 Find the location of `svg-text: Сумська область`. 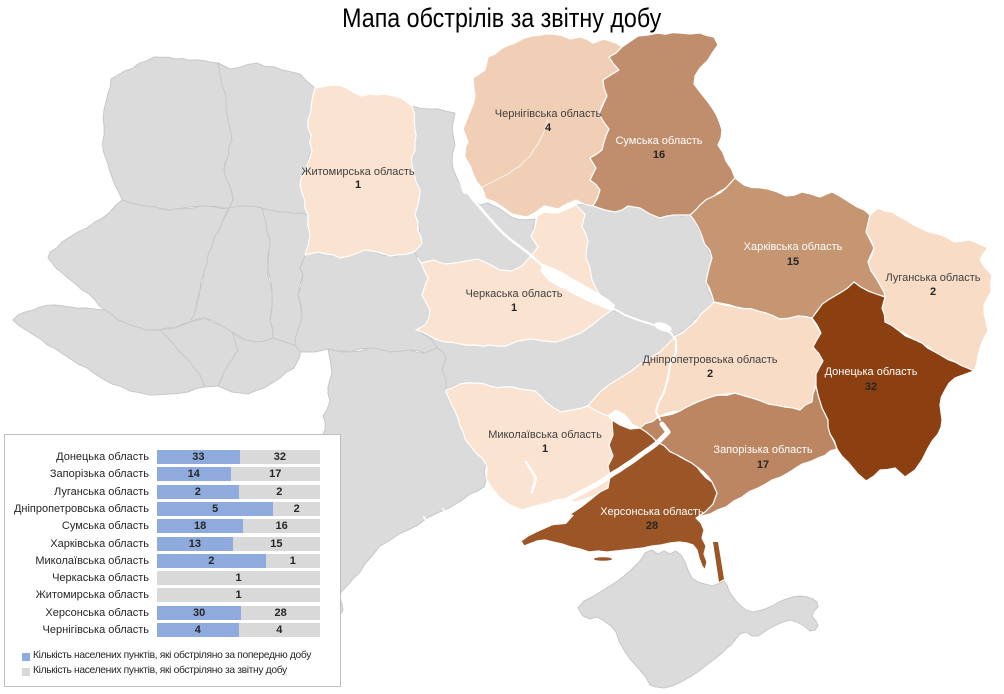

svg-text: Сумська область is located at coordinates (658, 141).